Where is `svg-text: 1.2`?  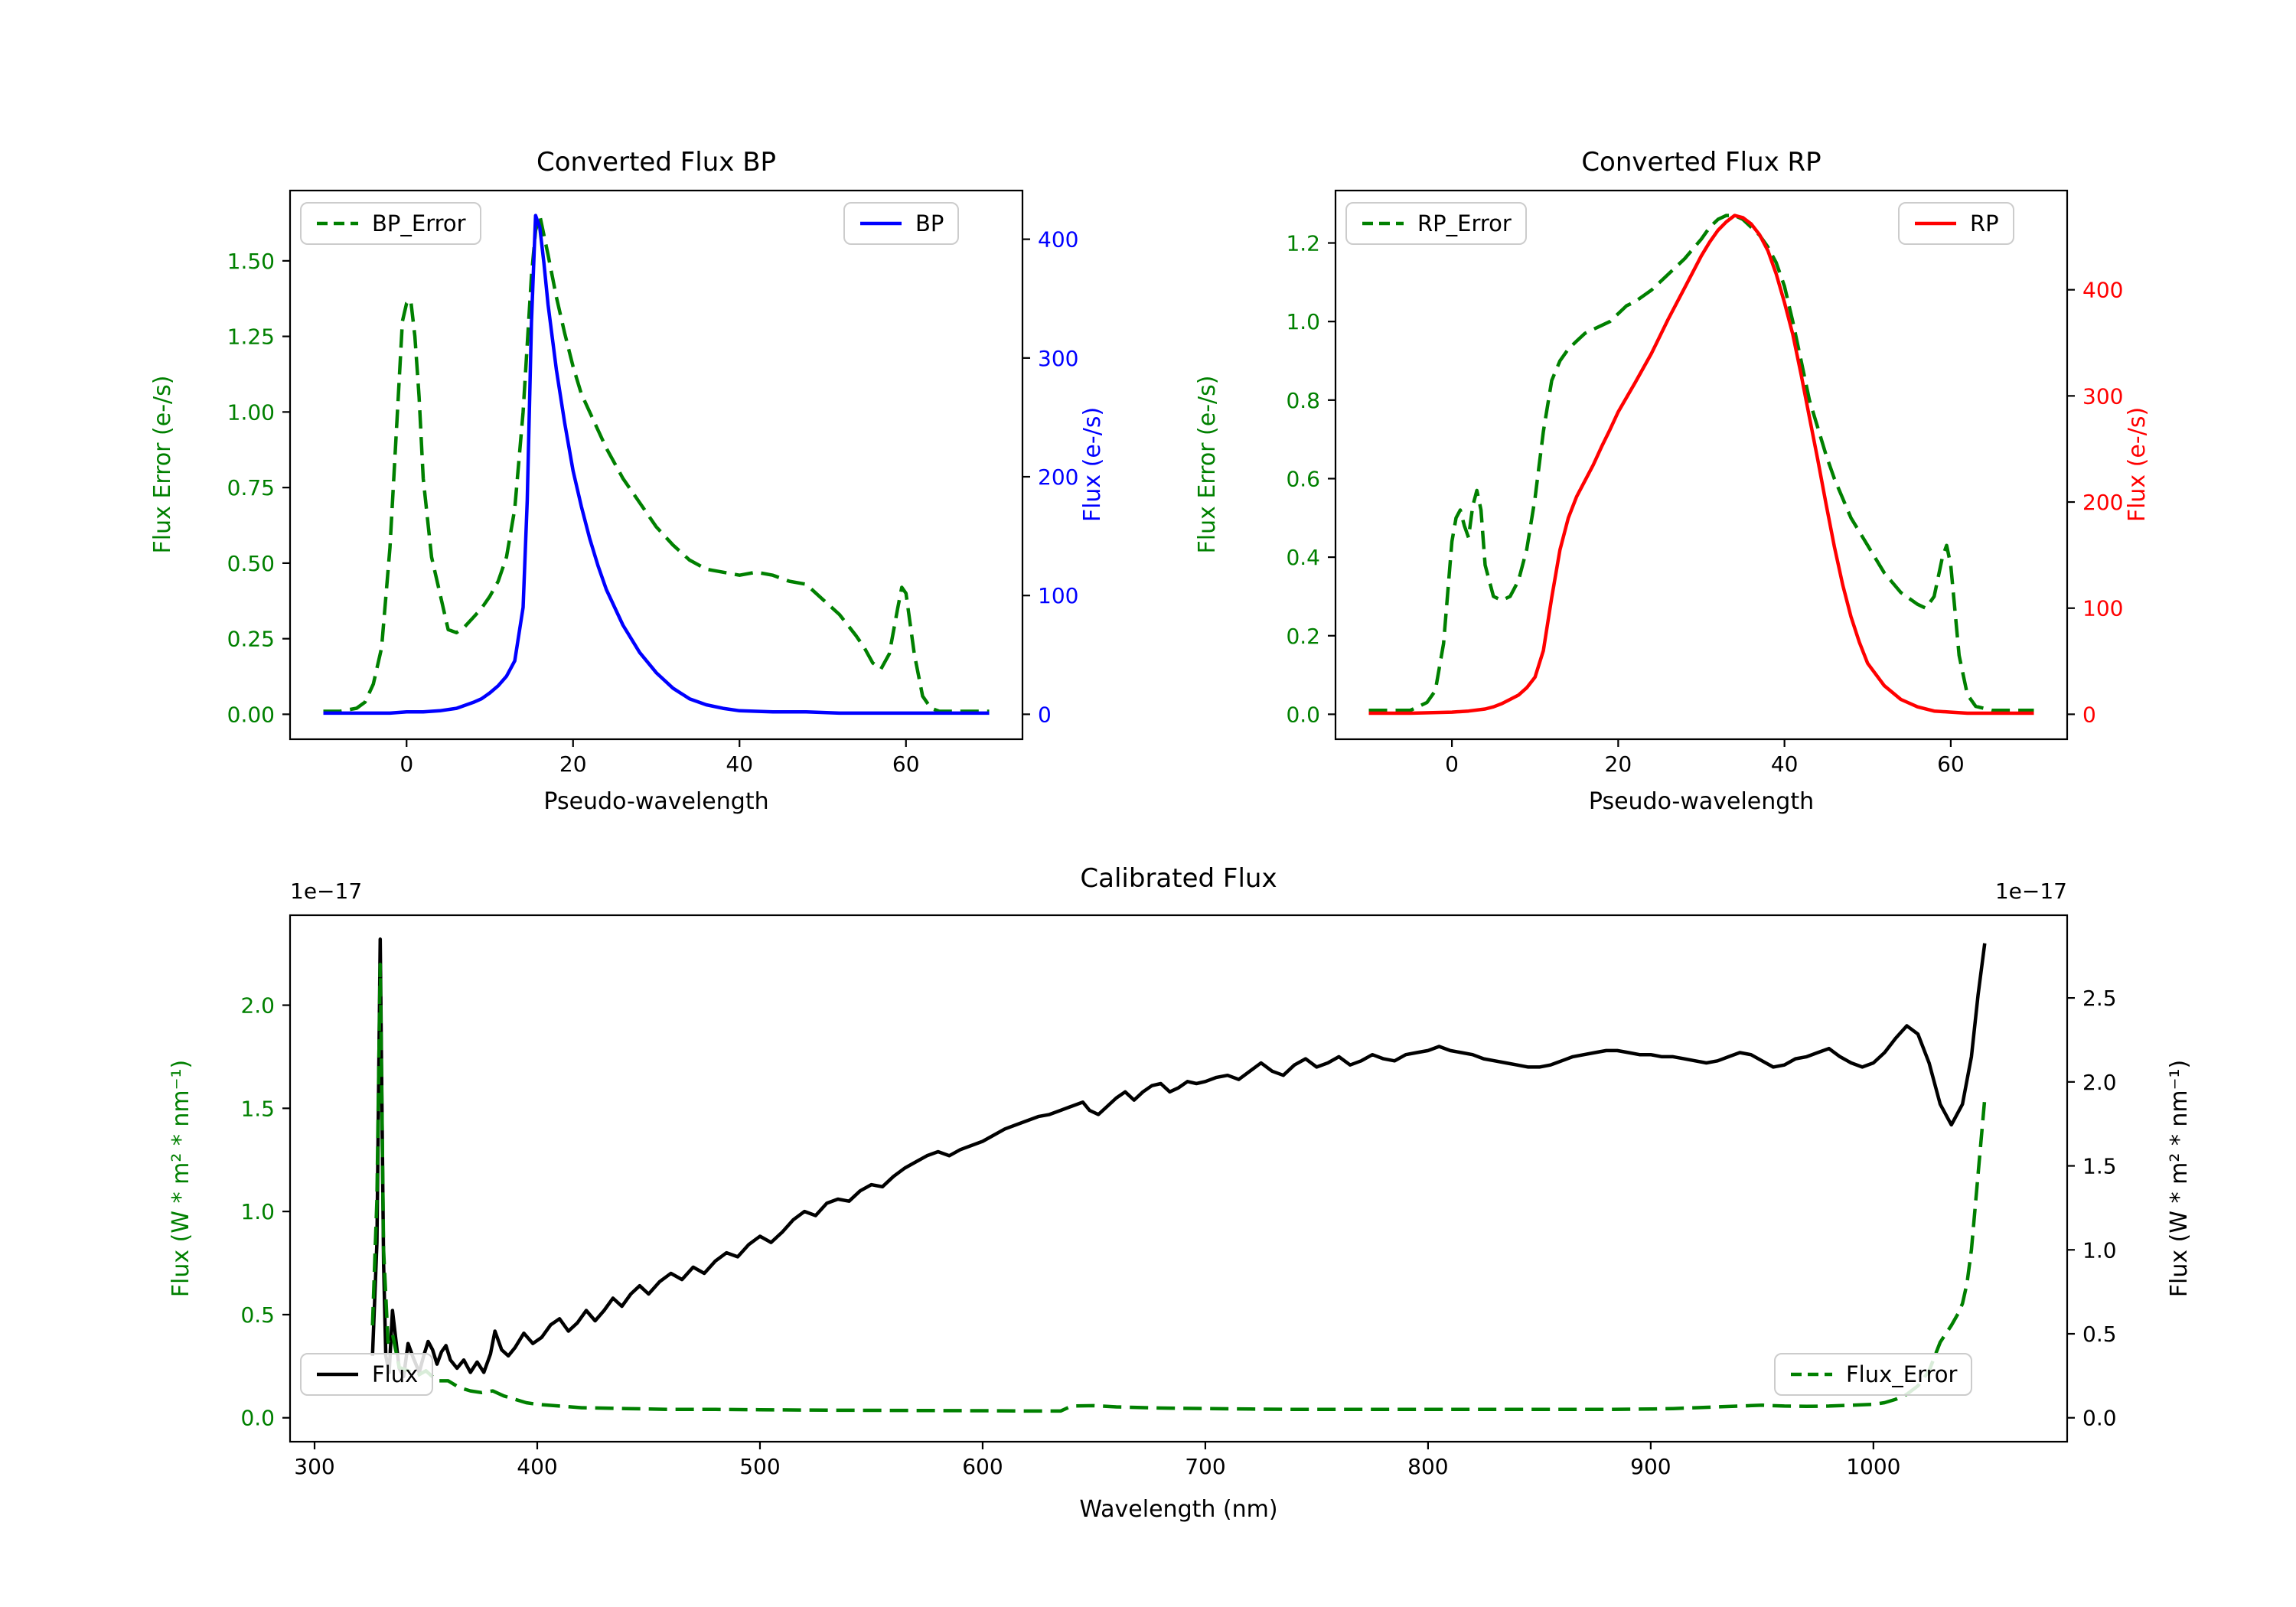
svg-text: 1.2 is located at coordinates (1303, 243).